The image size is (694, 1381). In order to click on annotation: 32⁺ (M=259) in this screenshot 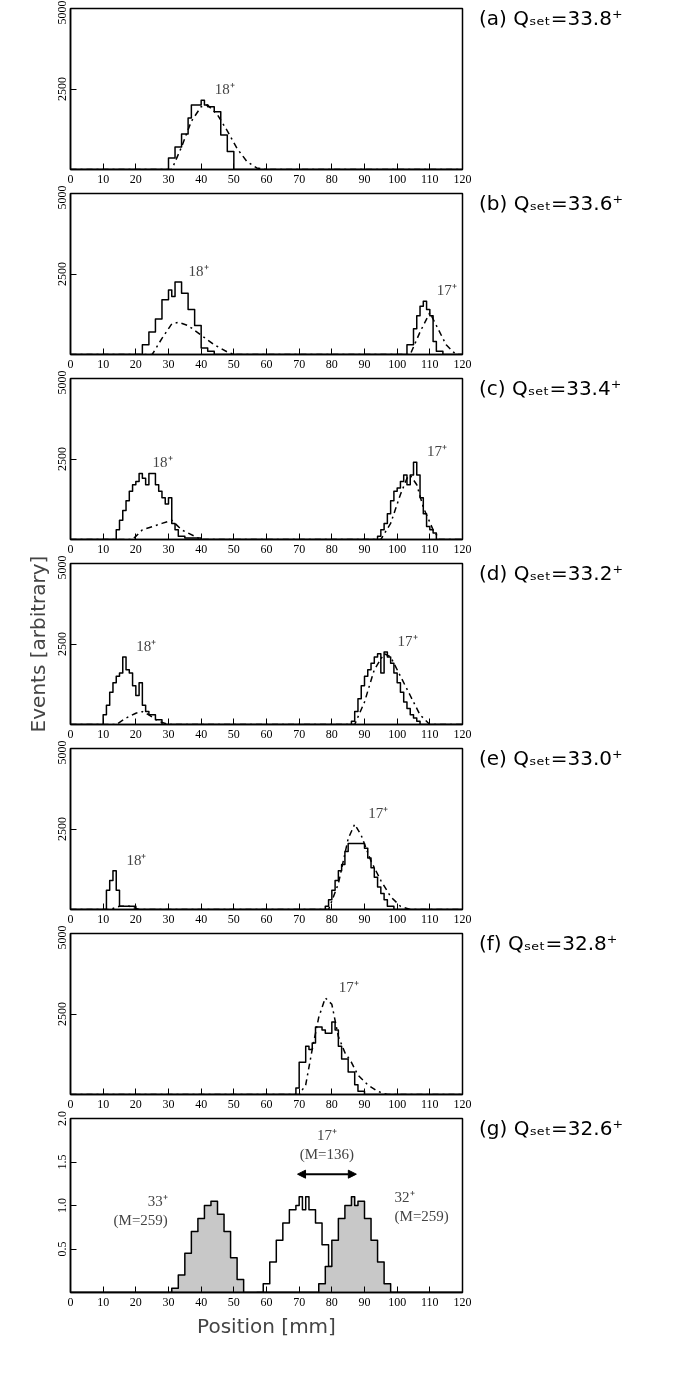, I will do `click(421, 1206)`.